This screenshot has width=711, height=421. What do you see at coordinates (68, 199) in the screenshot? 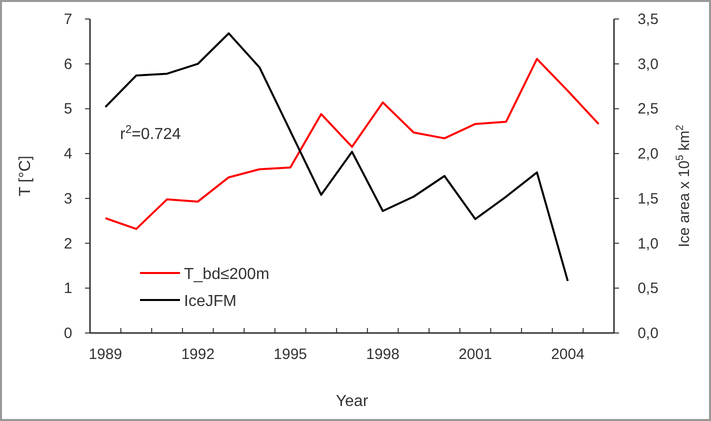
I see `y-tick-label: 3` at bounding box center [68, 199].